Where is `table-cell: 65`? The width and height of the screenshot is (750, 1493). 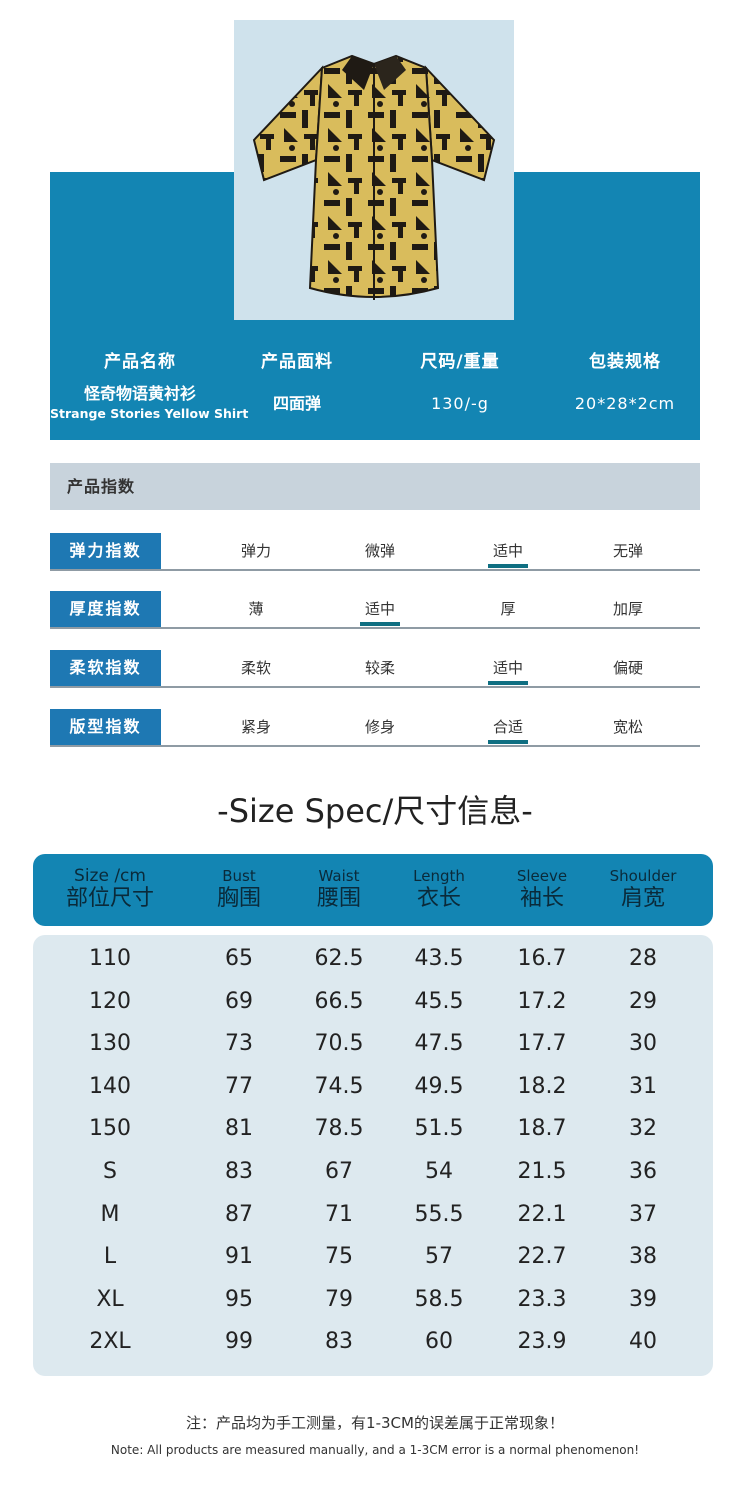 table-cell: 65 is located at coordinates (239, 958).